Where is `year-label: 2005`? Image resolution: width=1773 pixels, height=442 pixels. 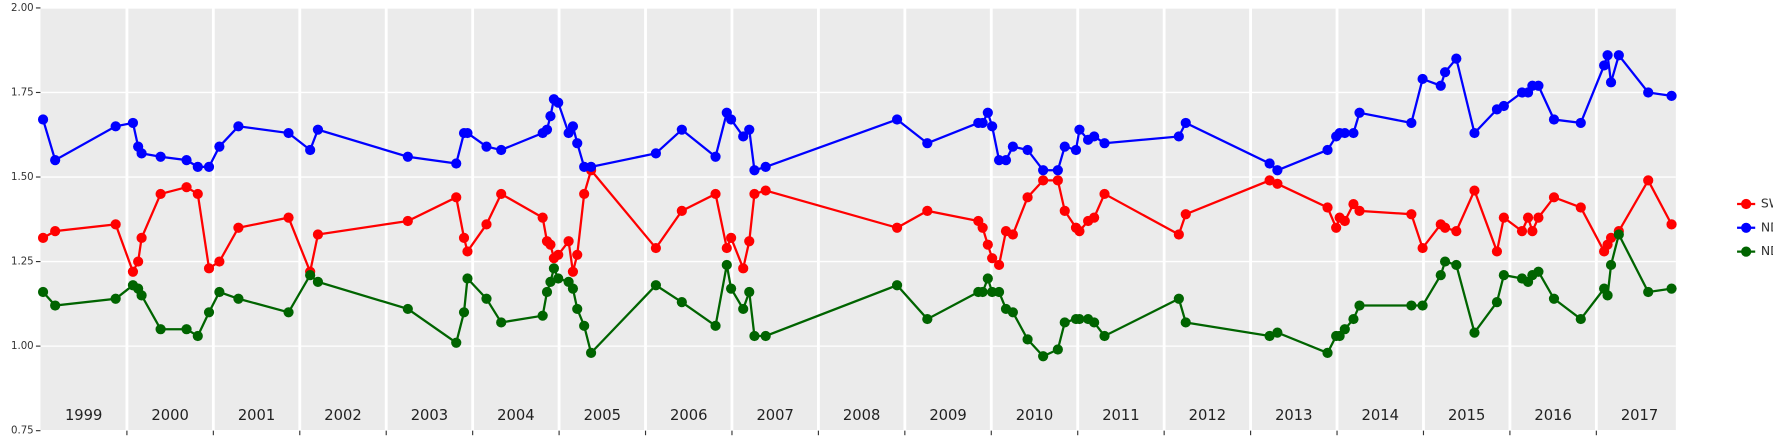
year-label: 2005 is located at coordinates (602, 415).